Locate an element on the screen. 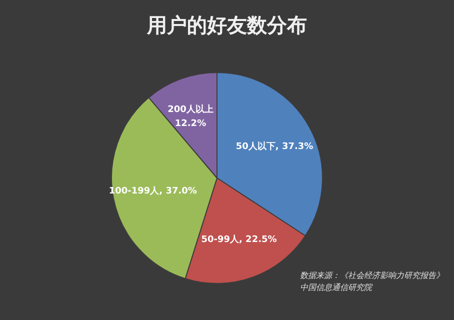 This screenshot has height=320, width=454. slice-label: 50-99人, 22.5% is located at coordinates (239, 239).